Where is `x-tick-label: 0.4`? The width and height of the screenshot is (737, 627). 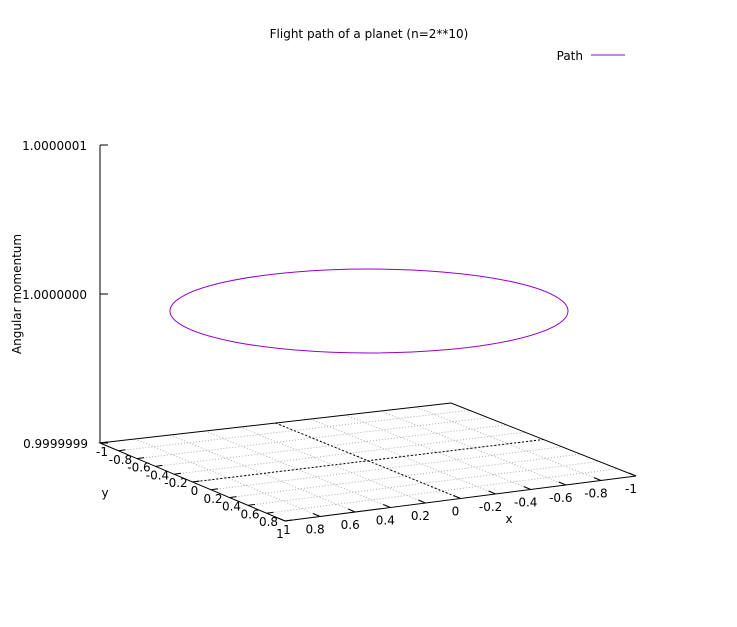
x-tick-label: 0.4 is located at coordinates (385, 521).